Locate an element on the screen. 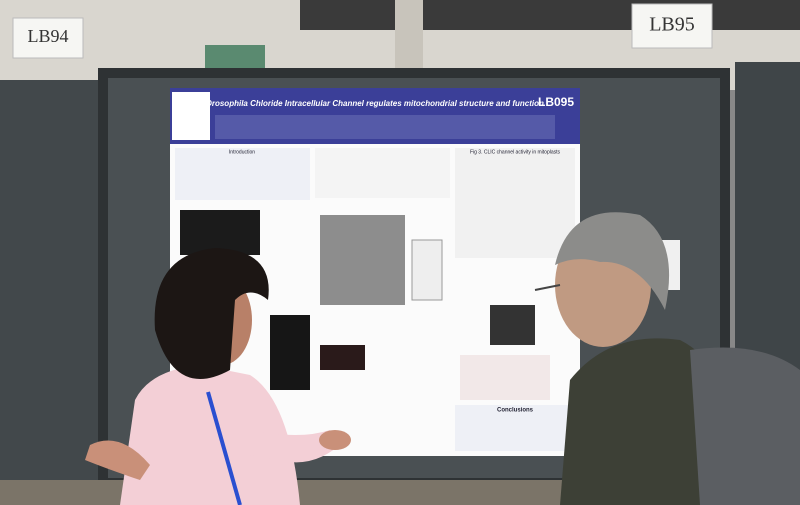 The width and height of the screenshot is (800, 505). sign-label: LB95 is located at coordinates (672, 25).